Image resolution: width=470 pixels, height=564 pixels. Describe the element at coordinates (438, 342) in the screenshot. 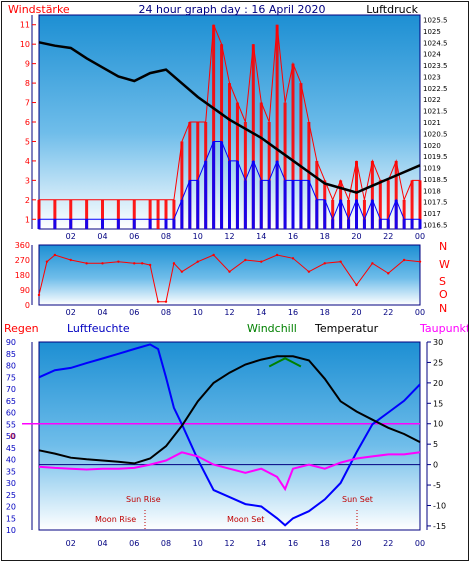

I see `temperature-tick-label: 30` at that location.